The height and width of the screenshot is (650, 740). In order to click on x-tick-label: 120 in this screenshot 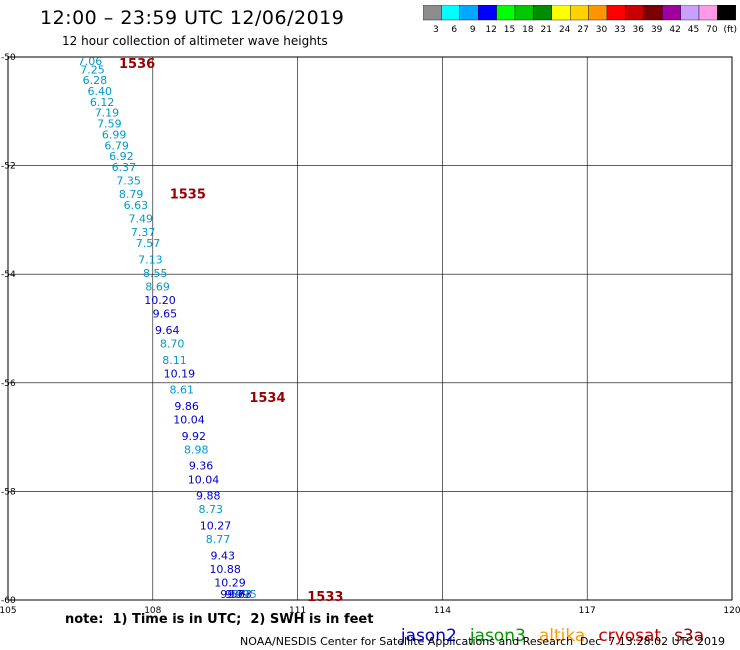, I will do `click(731, 611)`.